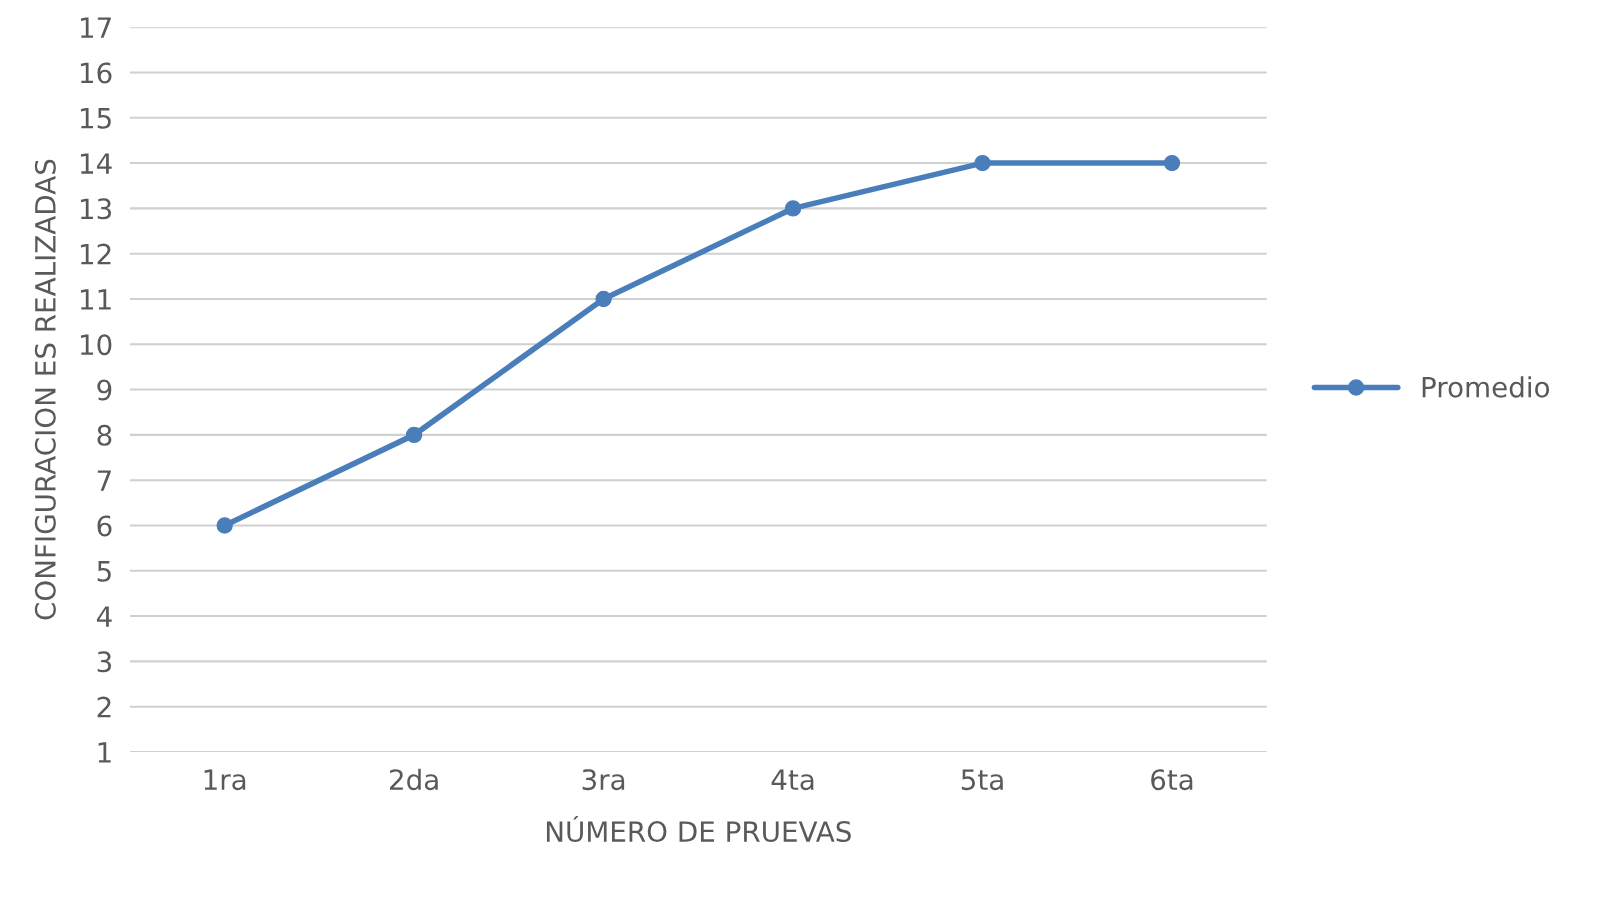  What do you see at coordinates (96, 209) in the screenshot?
I see `y-tick-label: 13` at bounding box center [96, 209].